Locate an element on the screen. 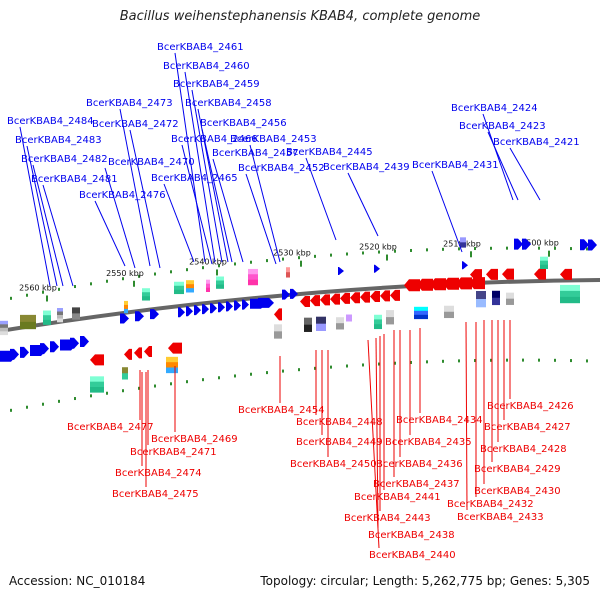 This screenshot has width=600, height=600. forward-gene-label: BcerKBAB4_2458 is located at coordinates (228, 103).